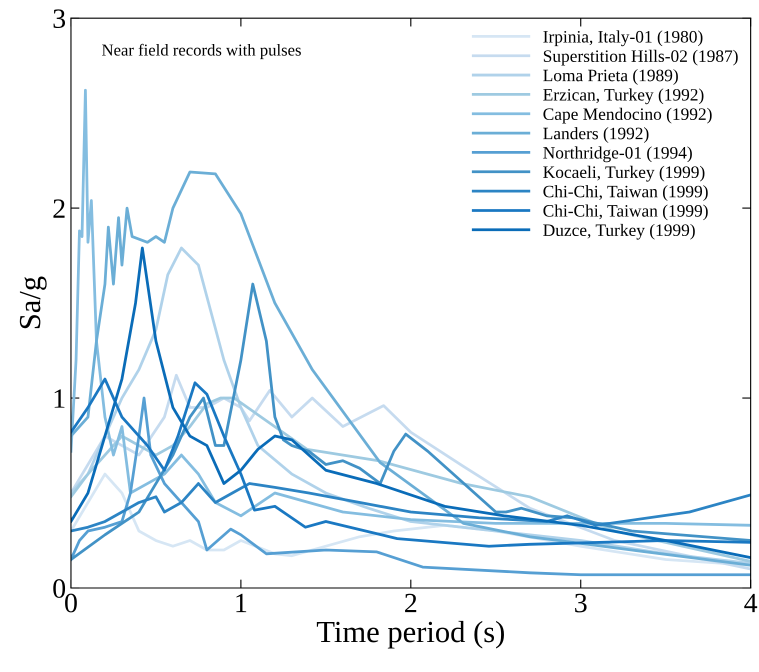 The image size is (759, 672). What do you see at coordinates (71, 603) in the screenshot?
I see `x-tick-label: 0` at bounding box center [71, 603].